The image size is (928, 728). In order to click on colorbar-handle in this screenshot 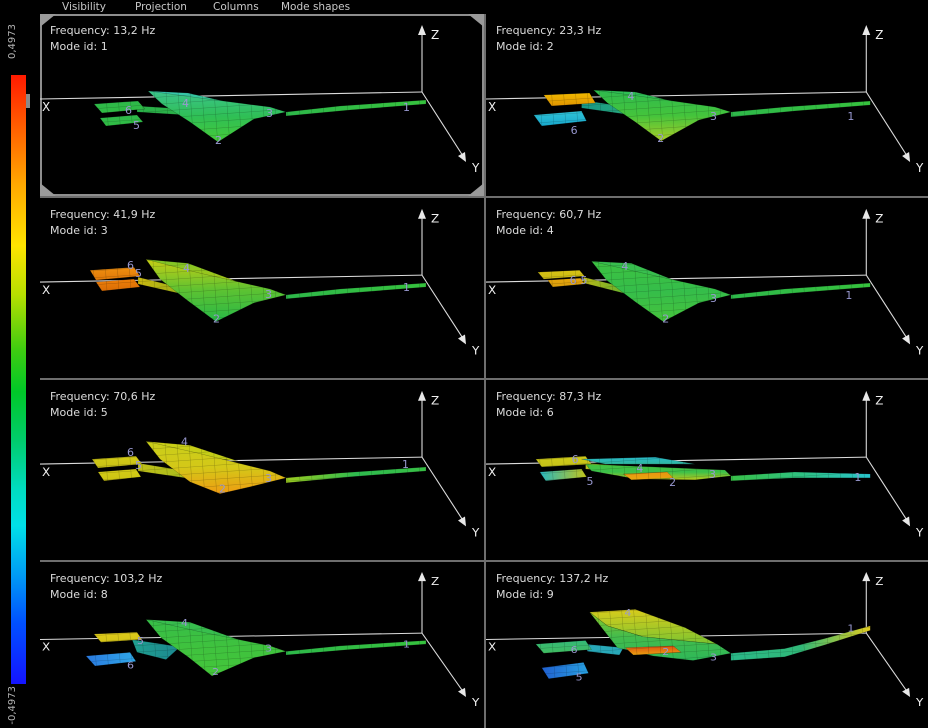, I will do `click(28, 101)`.